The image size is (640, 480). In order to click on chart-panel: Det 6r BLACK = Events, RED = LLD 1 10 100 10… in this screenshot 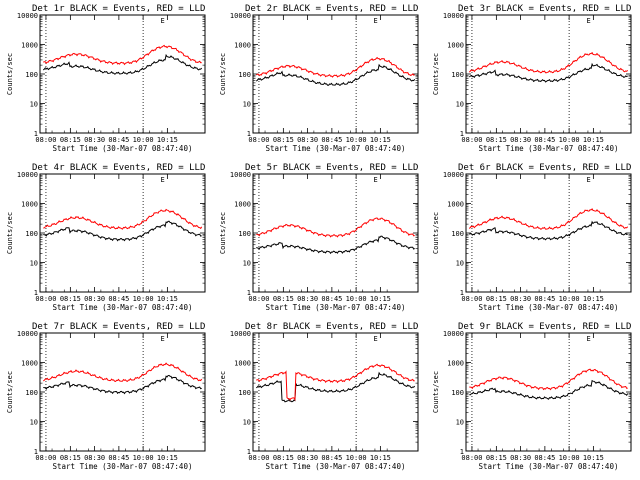, I will do `click(532, 237)`.